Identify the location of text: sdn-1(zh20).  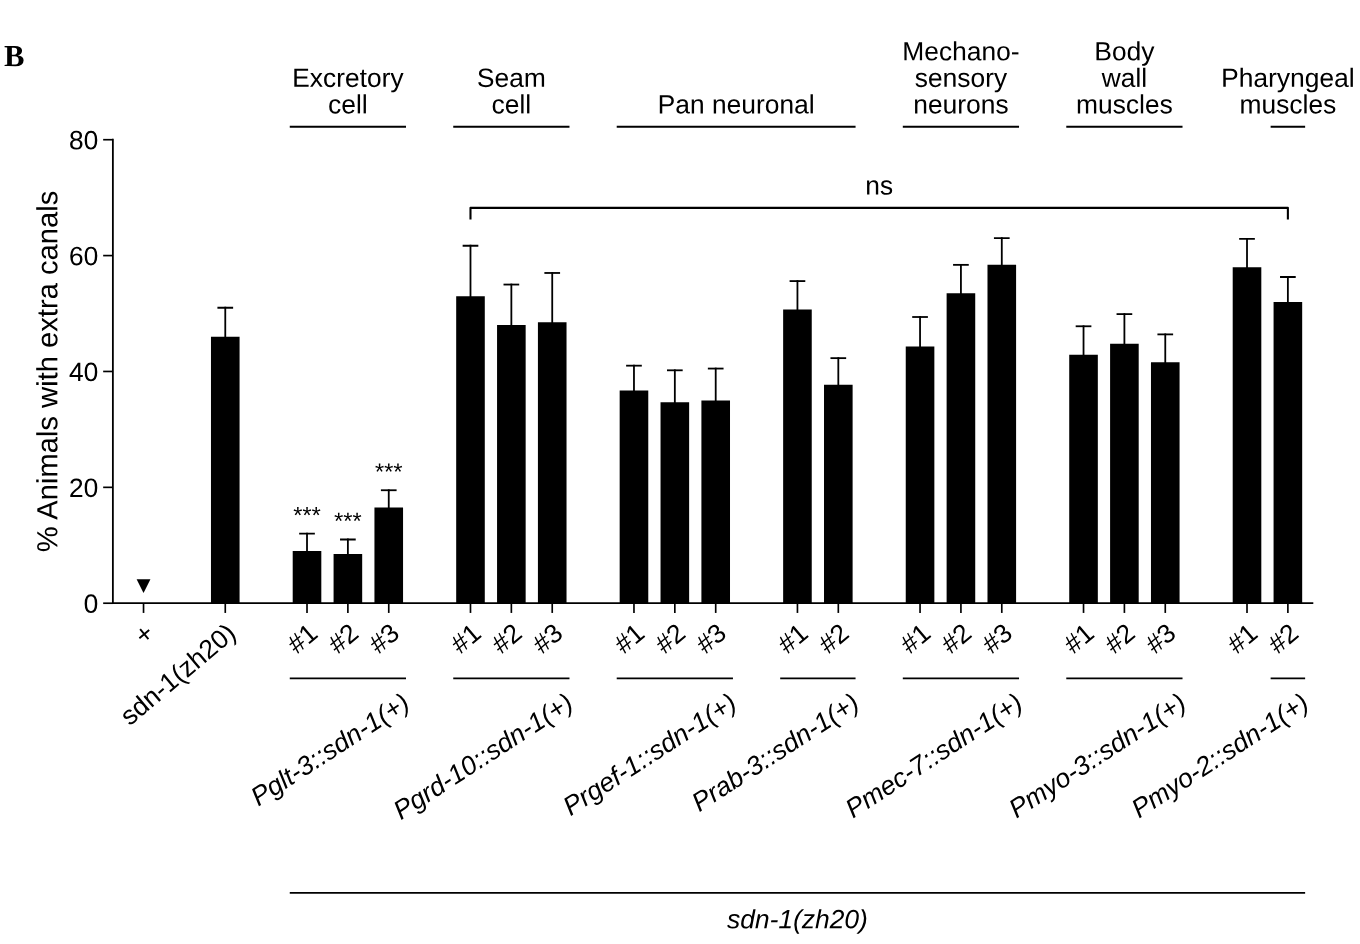
(797, 921).